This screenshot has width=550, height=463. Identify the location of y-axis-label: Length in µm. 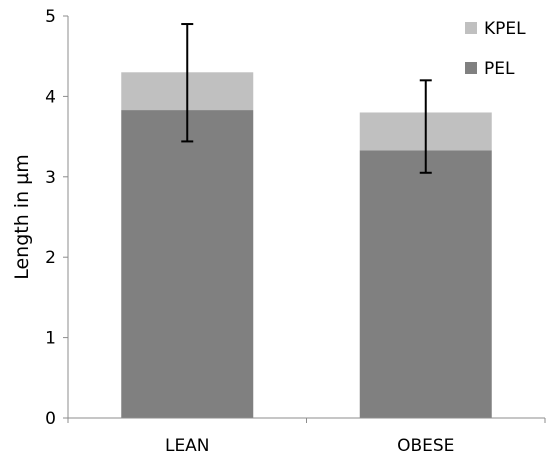
(22, 217).